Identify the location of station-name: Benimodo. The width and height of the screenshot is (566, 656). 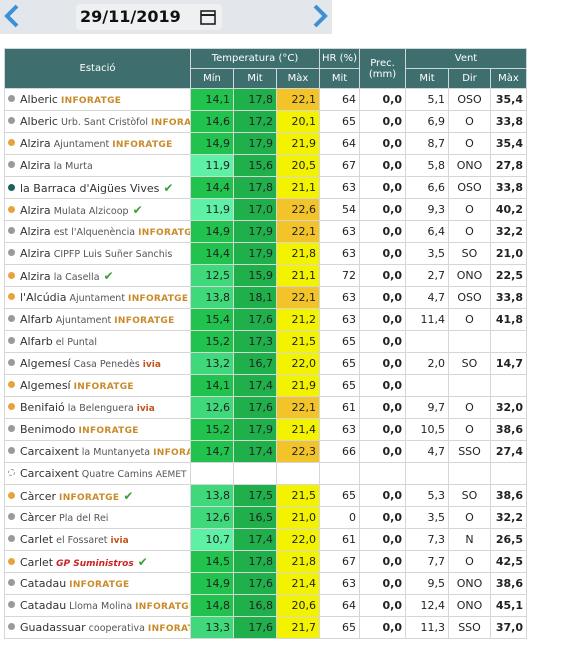
(48, 429).